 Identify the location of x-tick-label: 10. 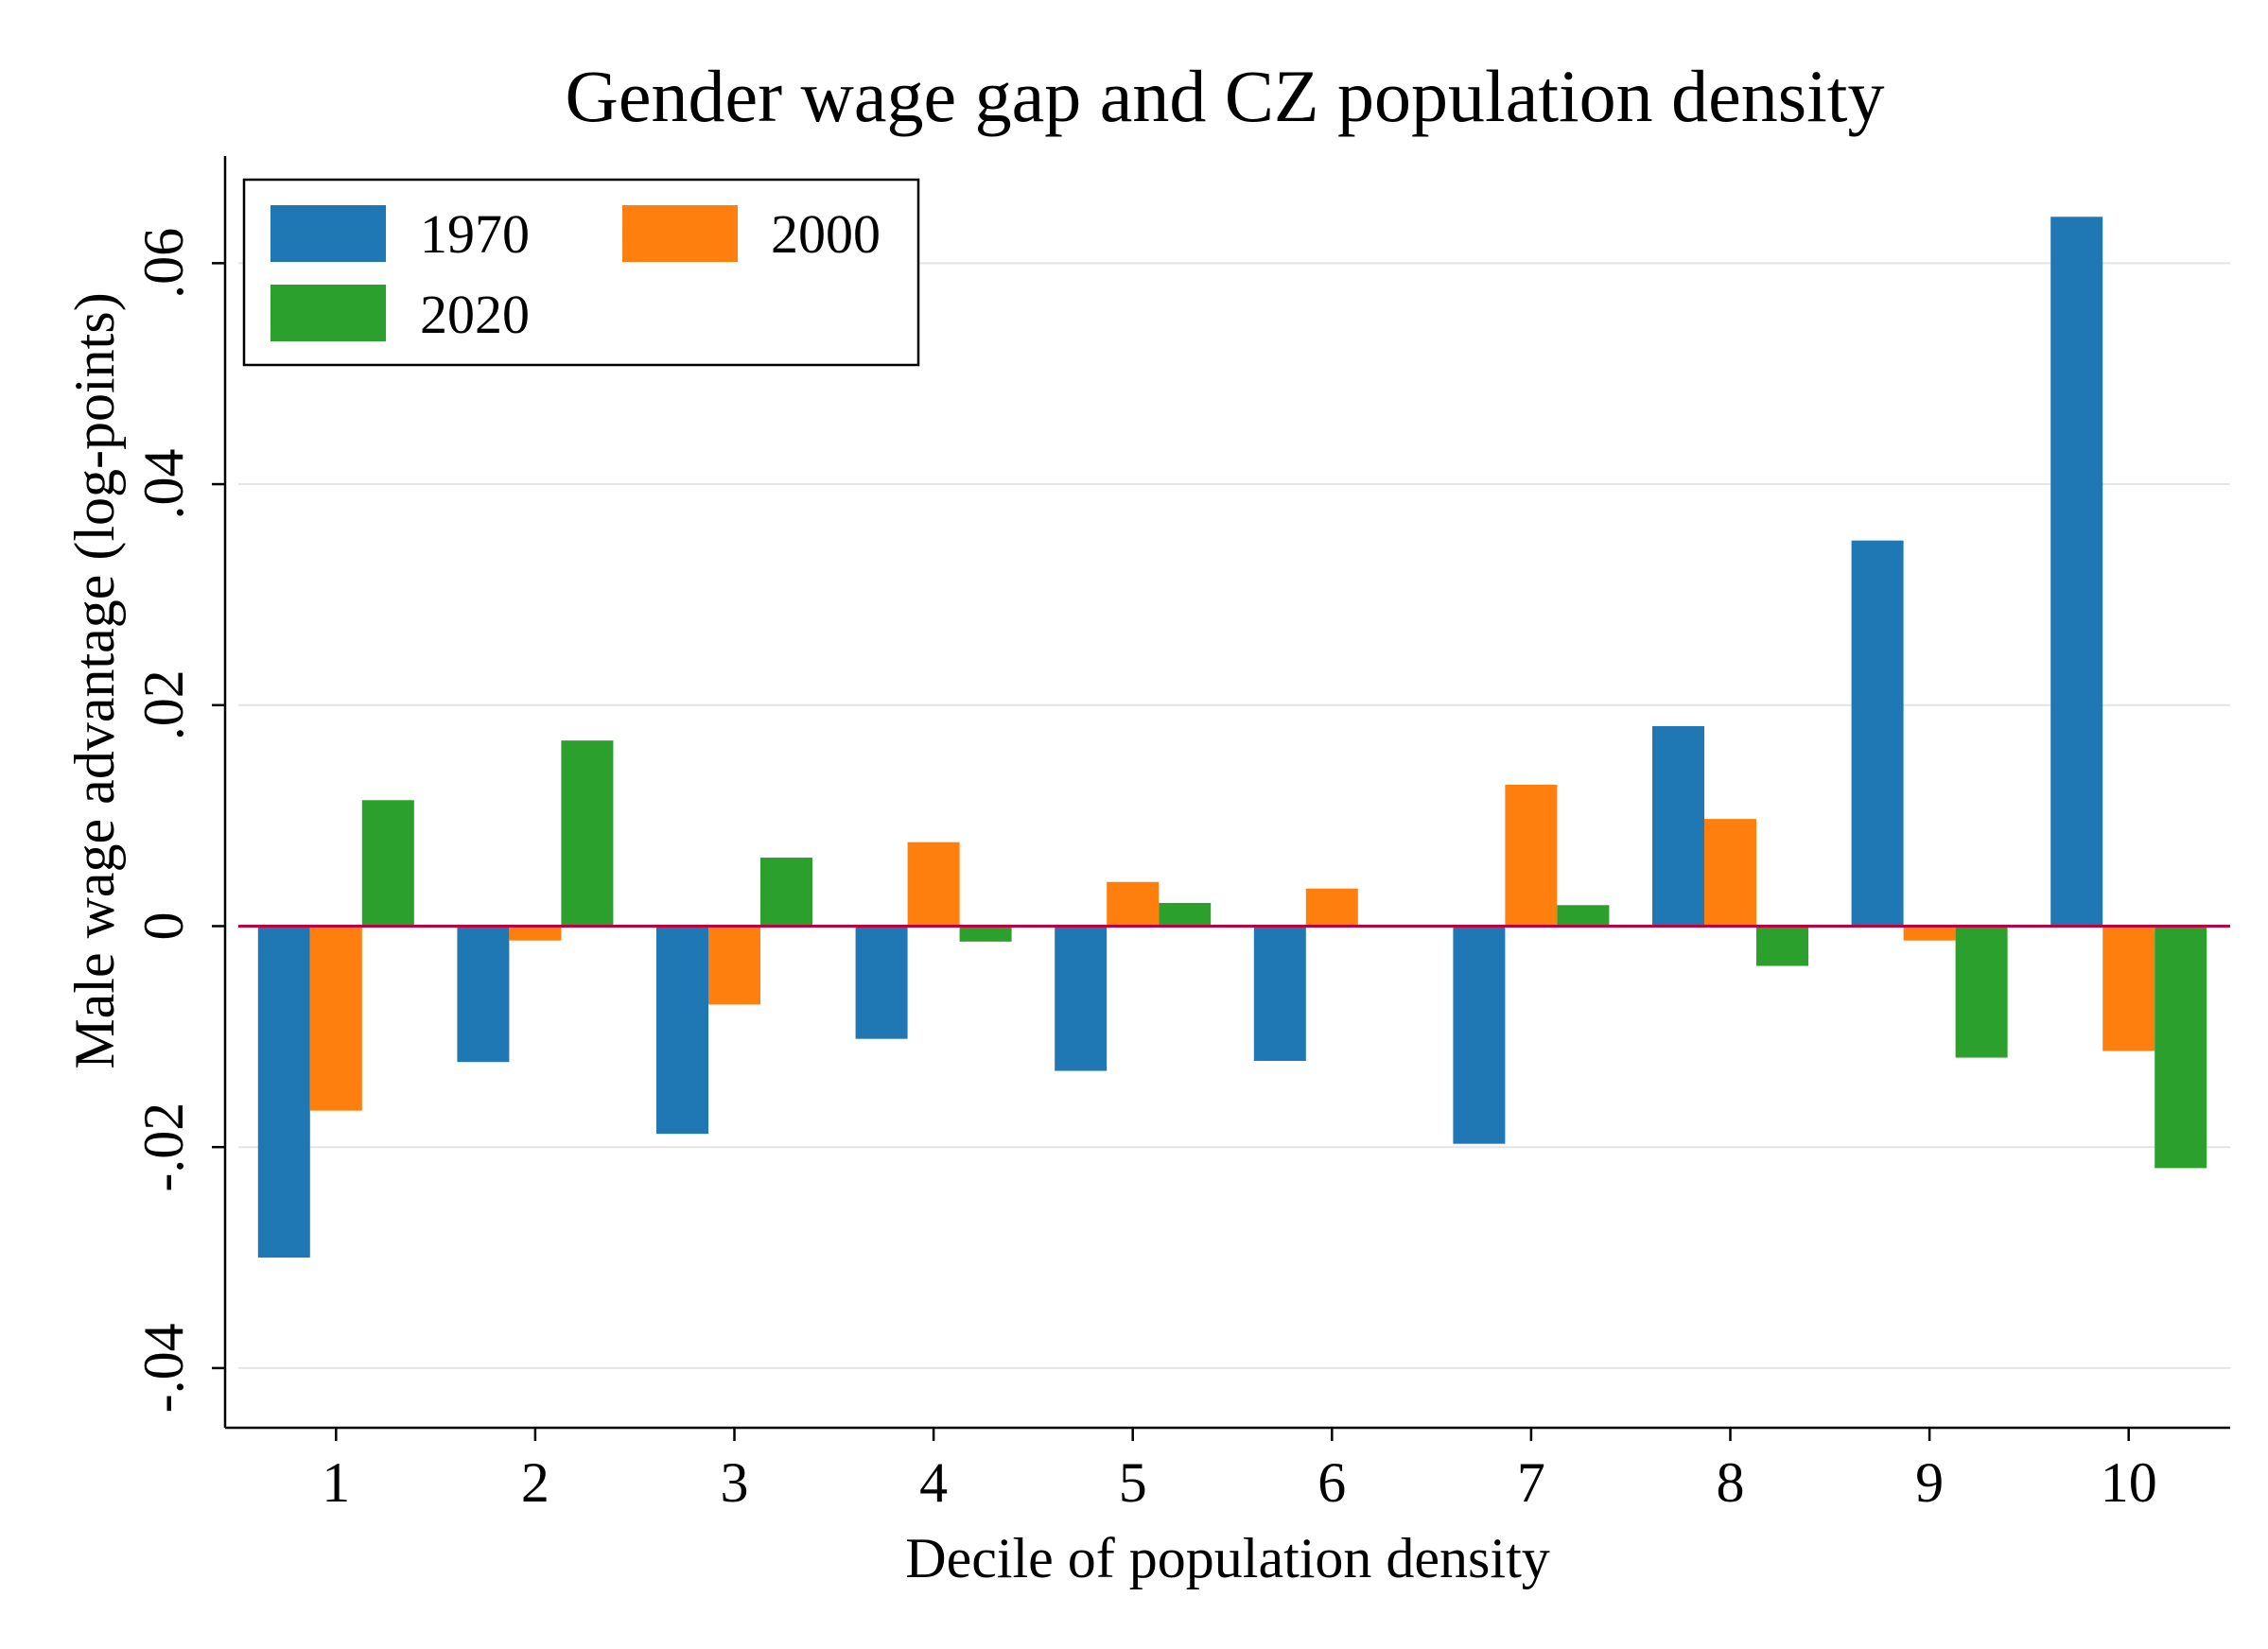
(2129, 1482).